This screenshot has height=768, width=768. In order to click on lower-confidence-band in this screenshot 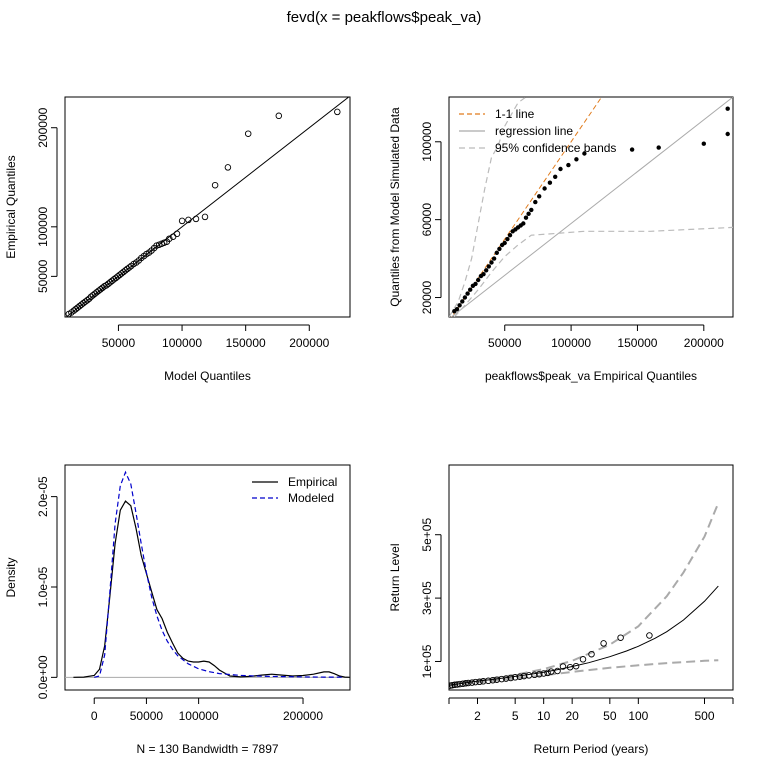, I will do `click(593, 271)`.